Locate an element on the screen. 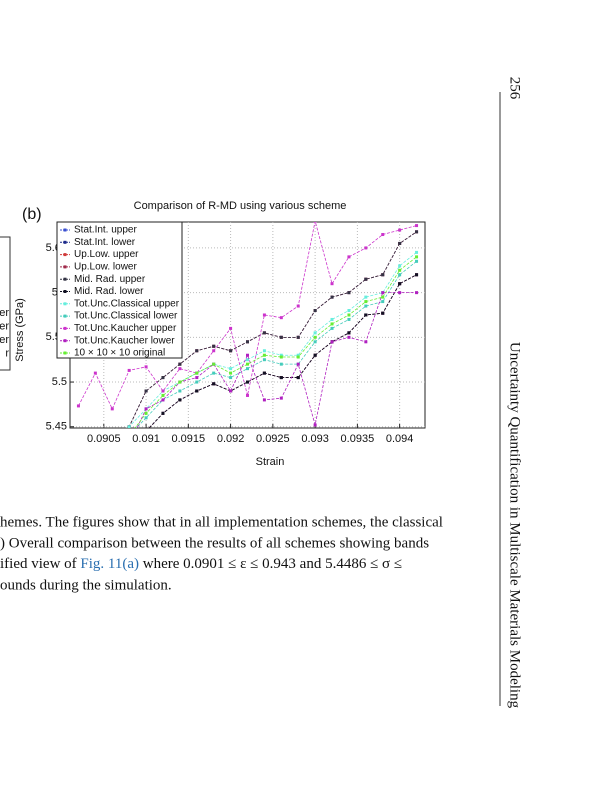  x-tick-label: 0.0905 is located at coordinates (104, 439).